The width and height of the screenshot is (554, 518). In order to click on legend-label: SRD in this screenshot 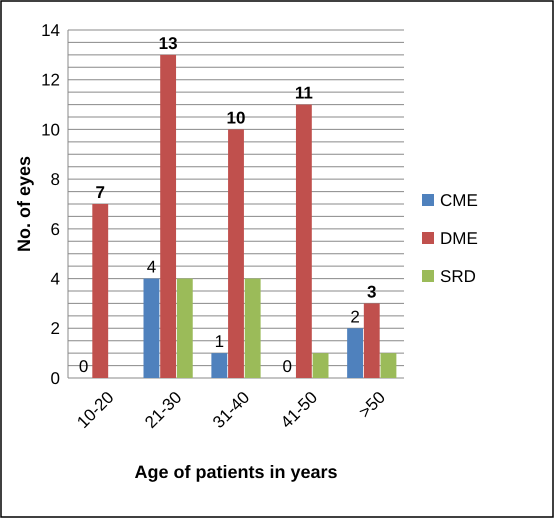, I will do `click(458, 276)`.